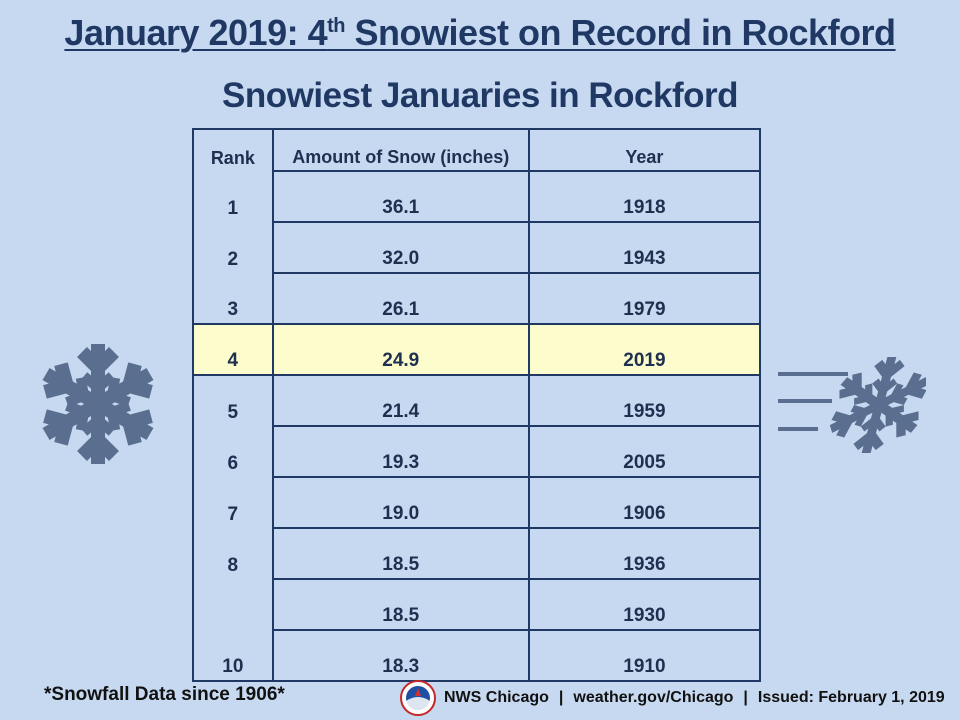  Describe the element at coordinates (644, 553) in the screenshot. I see `year-cell: 1936` at that location.